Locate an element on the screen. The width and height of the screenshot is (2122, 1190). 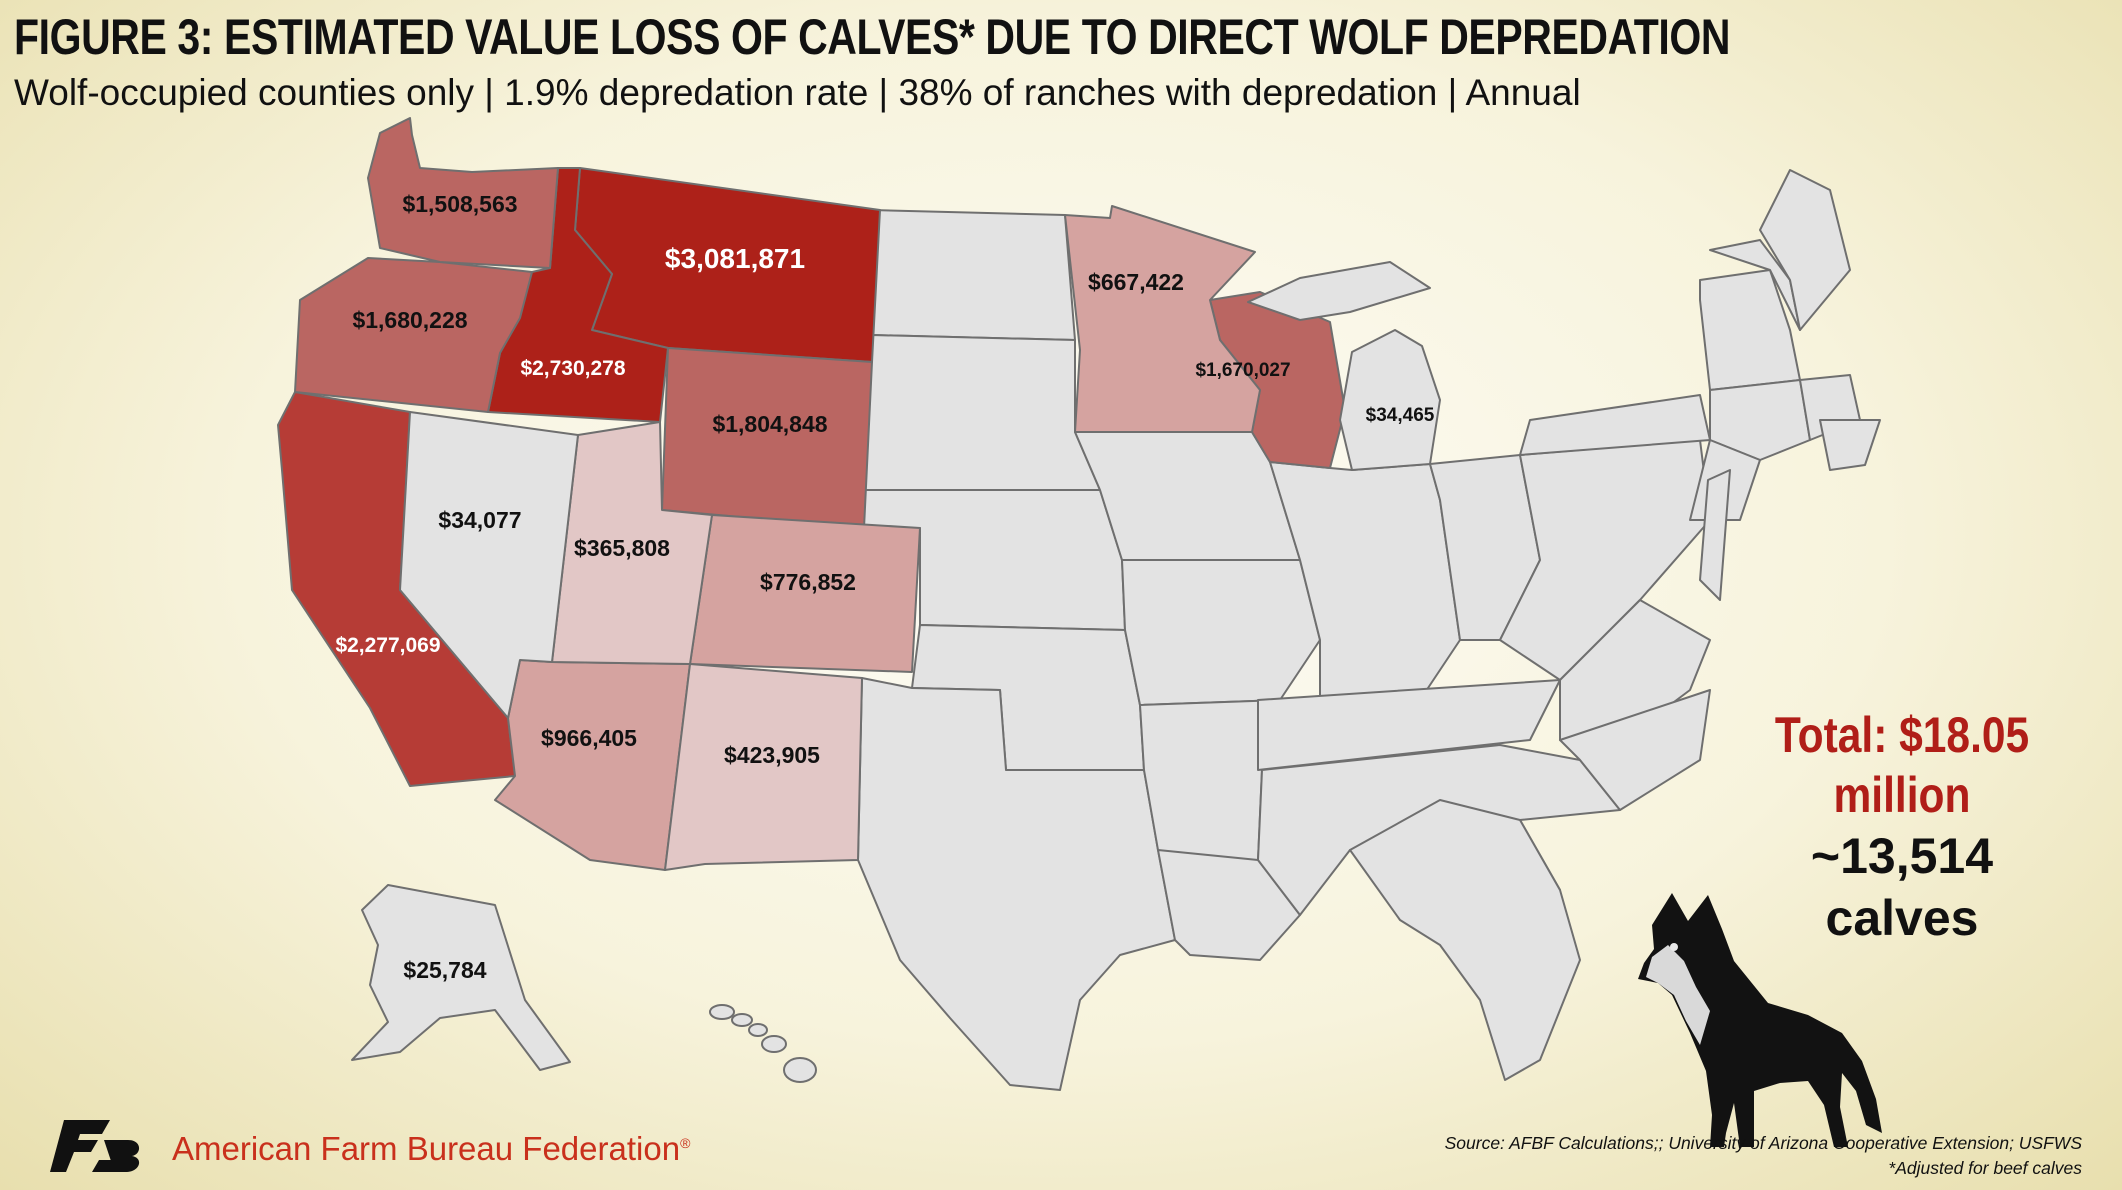
value-label-montana: $3,081,871 is located at coordinates (735, 258).